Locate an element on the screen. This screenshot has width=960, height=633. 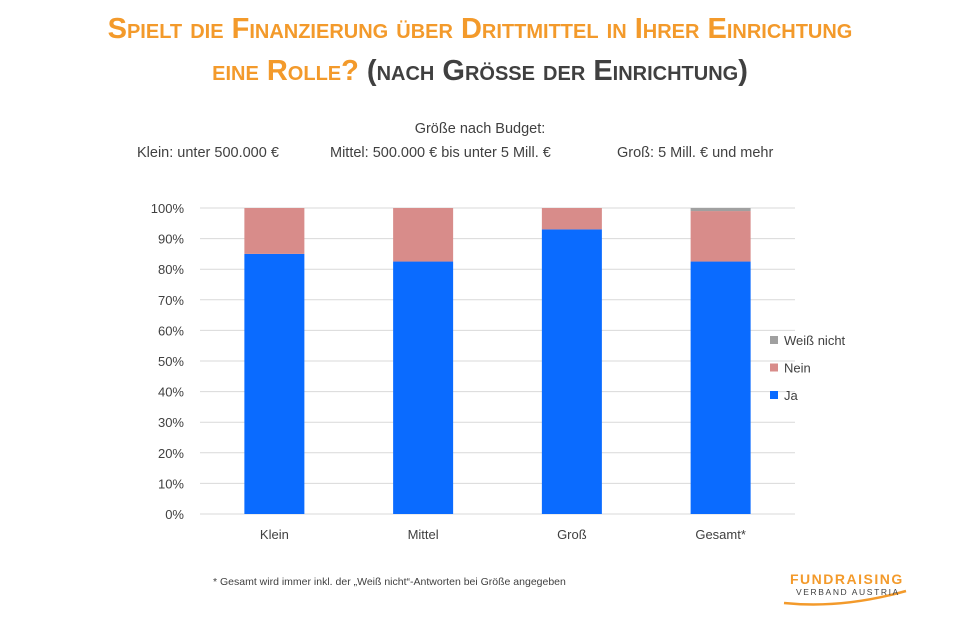
y-tick-label: 50% is located at coordinates (171, 361).